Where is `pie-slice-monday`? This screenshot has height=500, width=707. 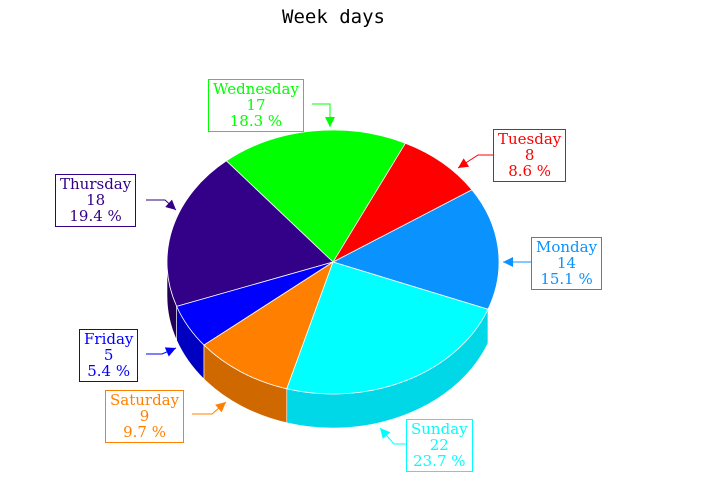
pie-slice-monday is located at coordinates (415, 249).